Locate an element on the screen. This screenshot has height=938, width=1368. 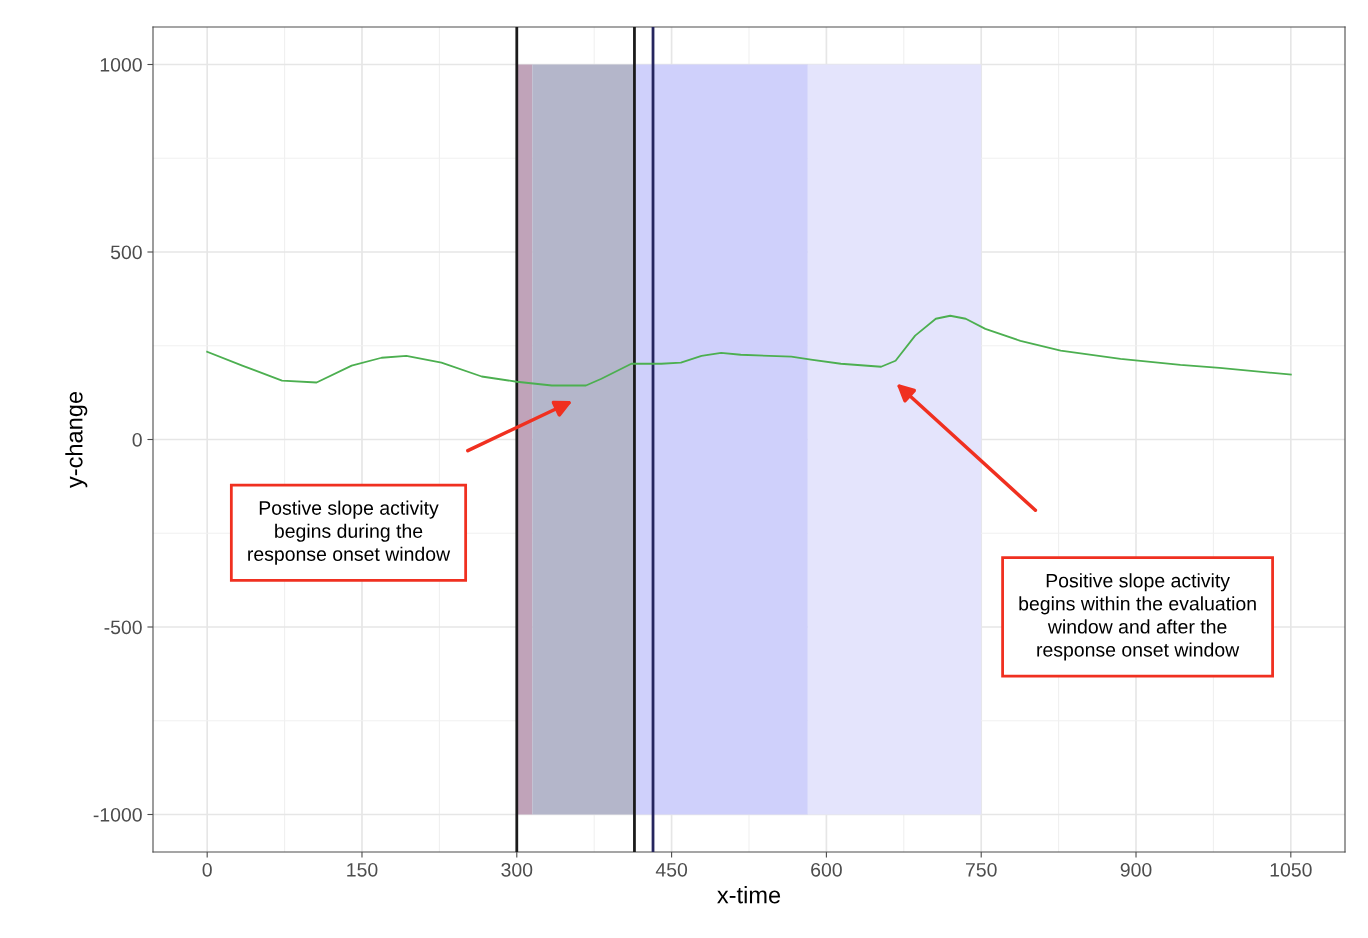
x-tick-label: 450 is located at coordinates (671, 869).